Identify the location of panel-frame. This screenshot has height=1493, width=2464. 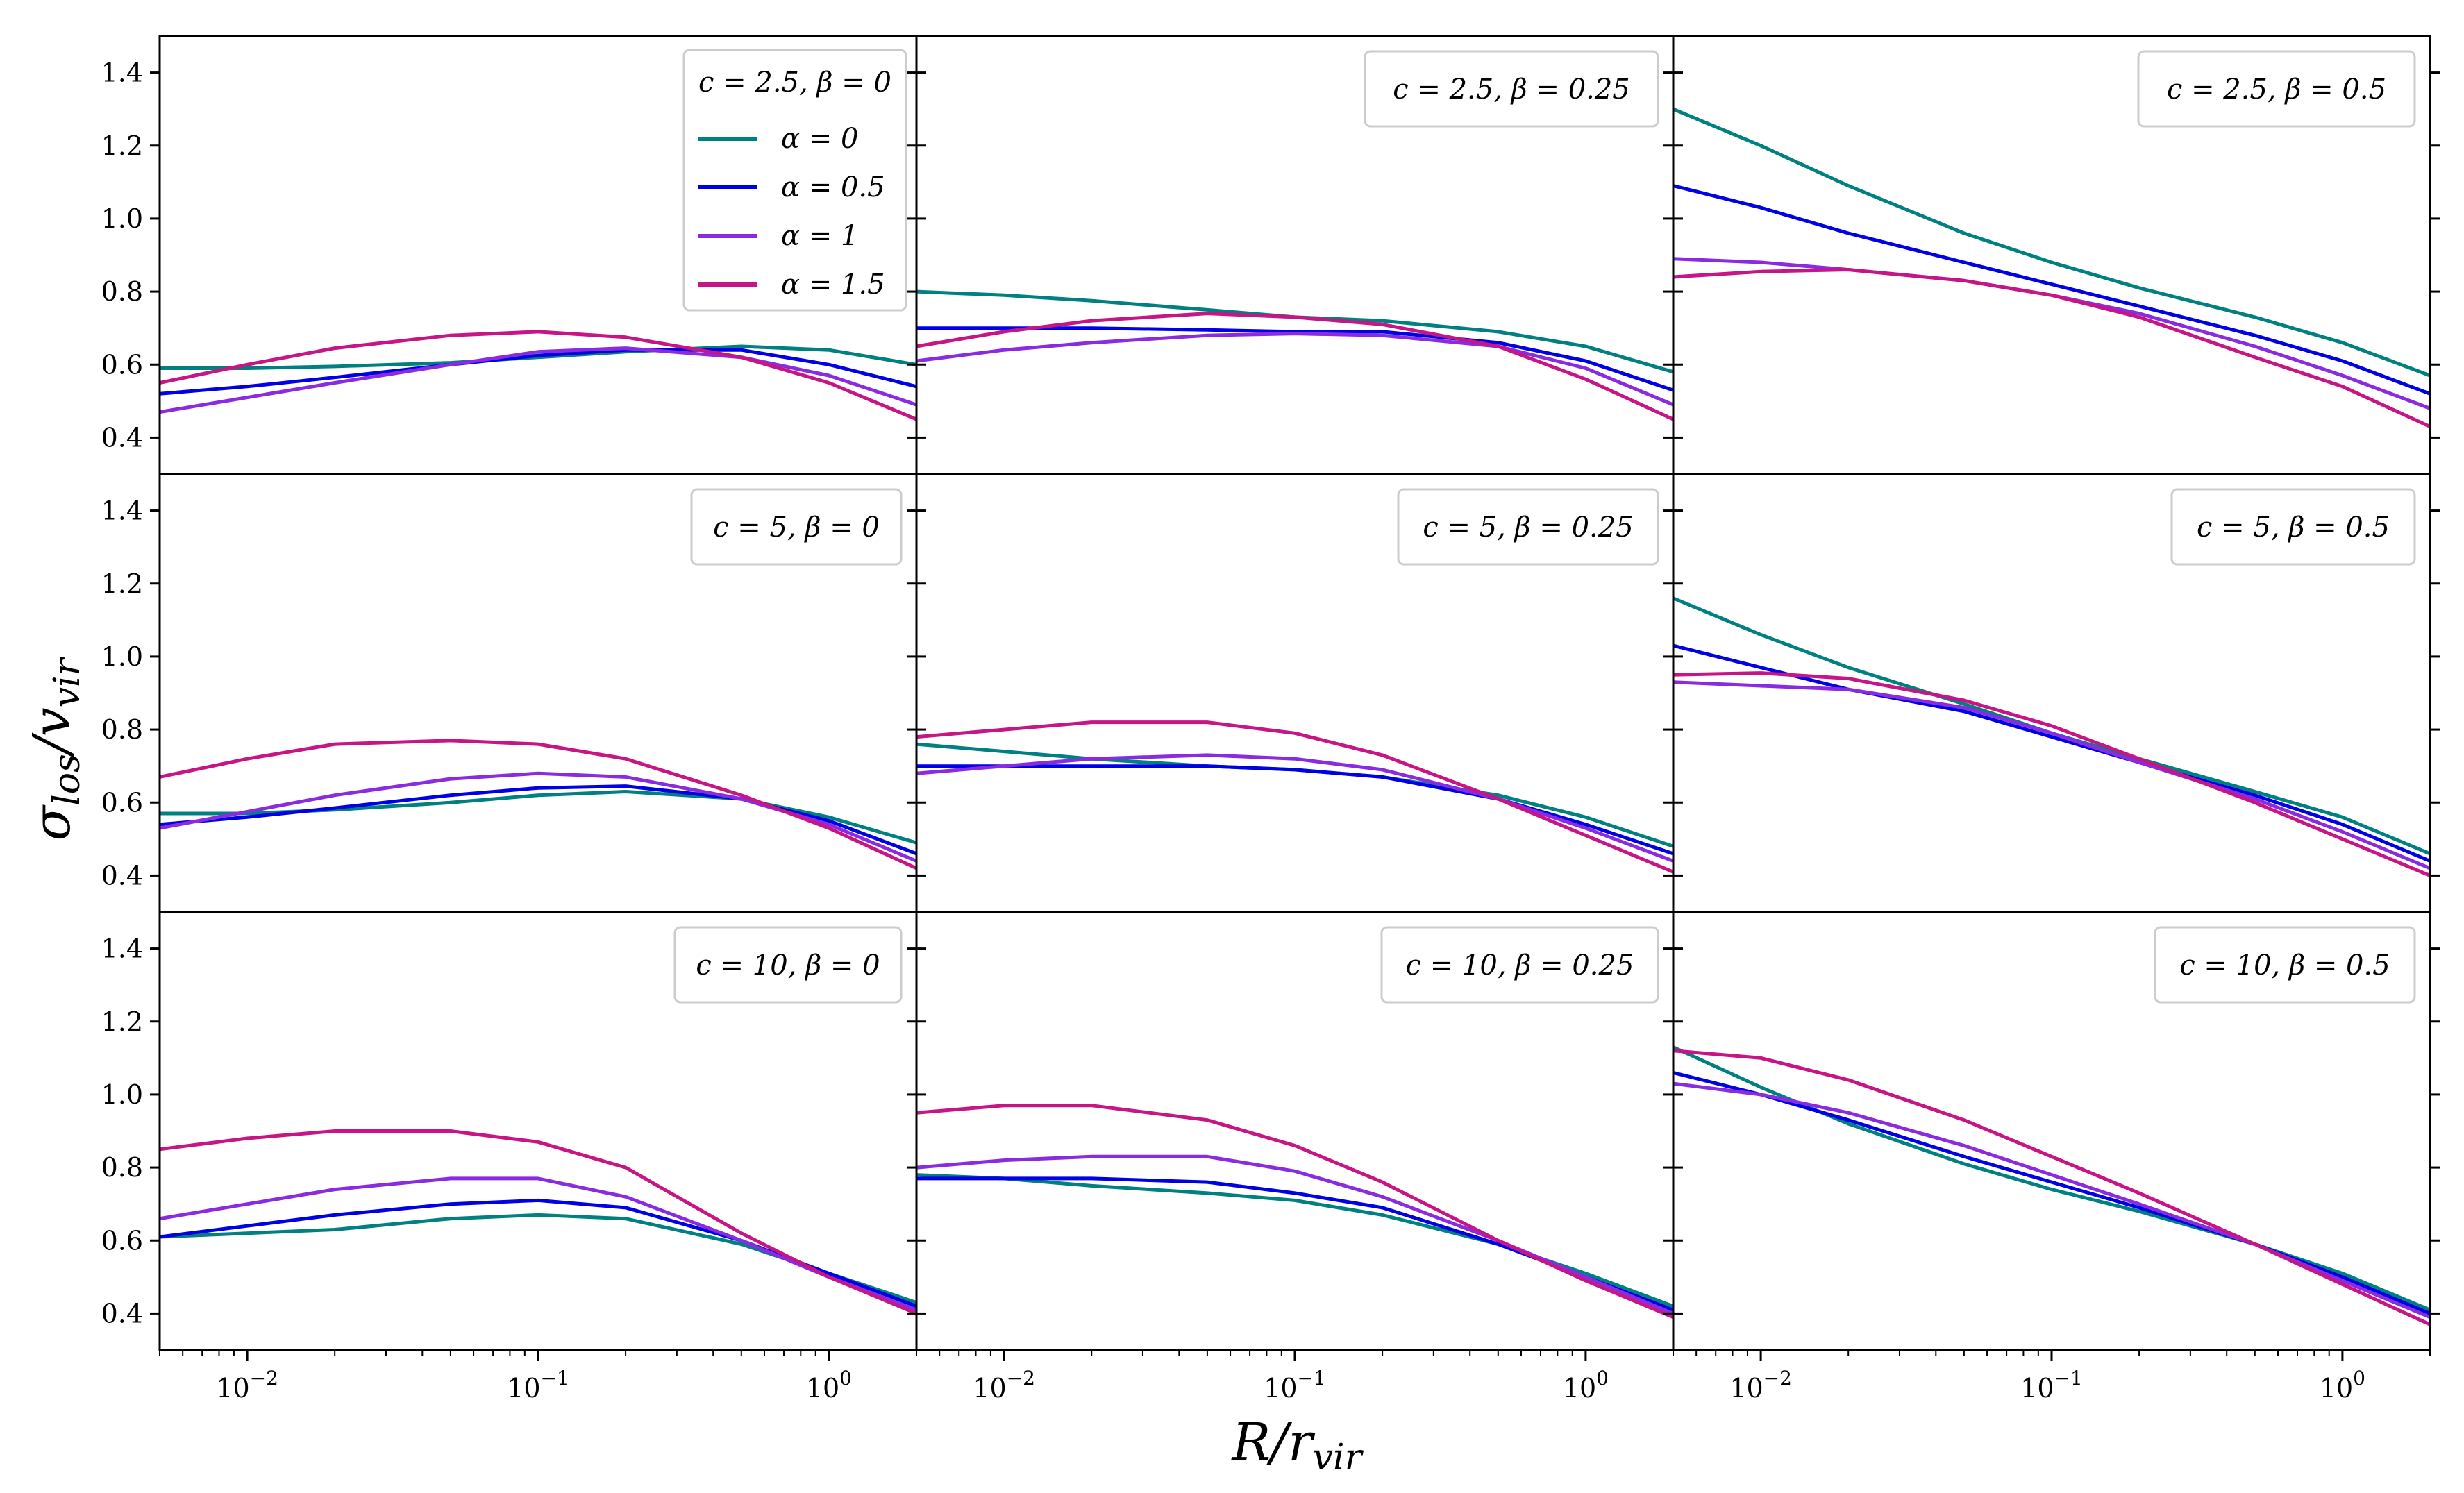
(2051, 1131).